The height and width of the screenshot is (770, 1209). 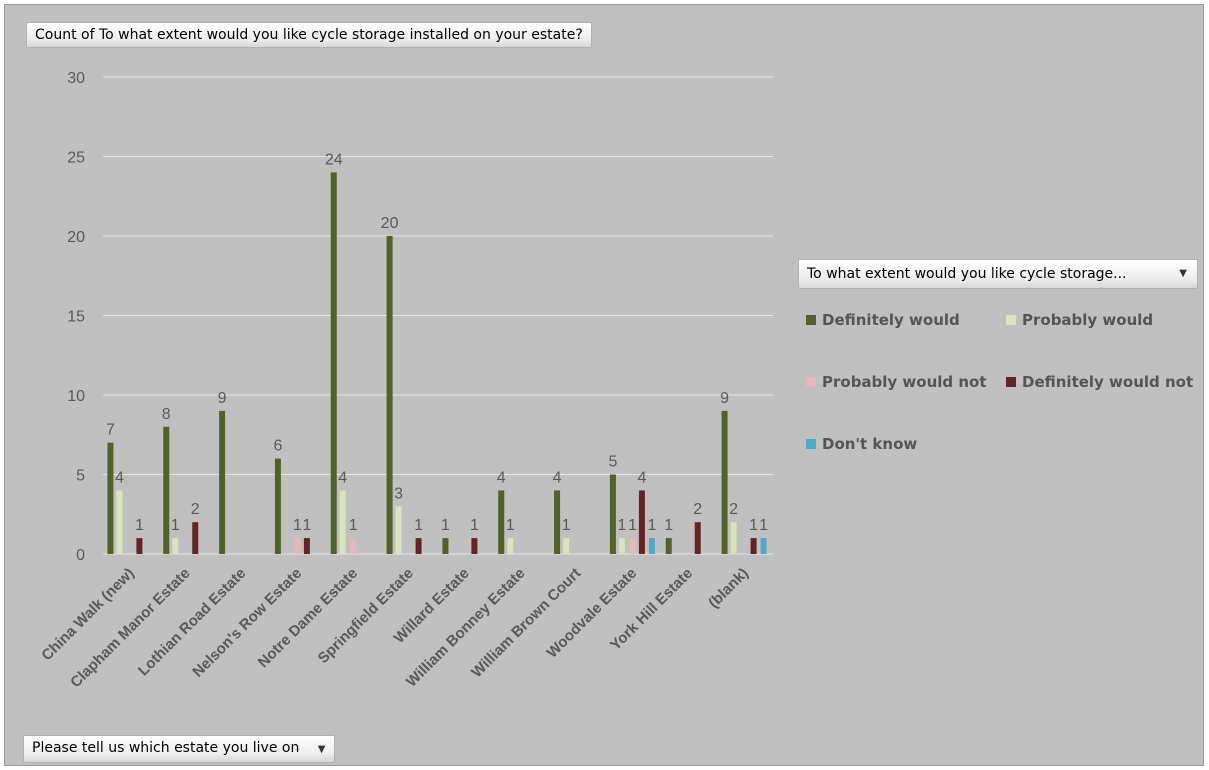 I want to click on data-label: 20, so click(x=390, y=223).